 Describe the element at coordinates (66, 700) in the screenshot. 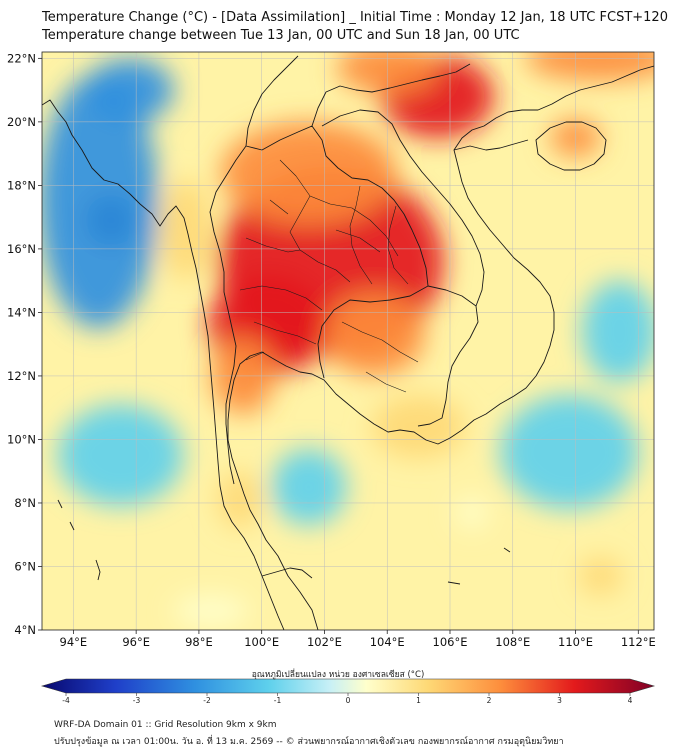

I see `colorbar-tick-label: -4` at that location.